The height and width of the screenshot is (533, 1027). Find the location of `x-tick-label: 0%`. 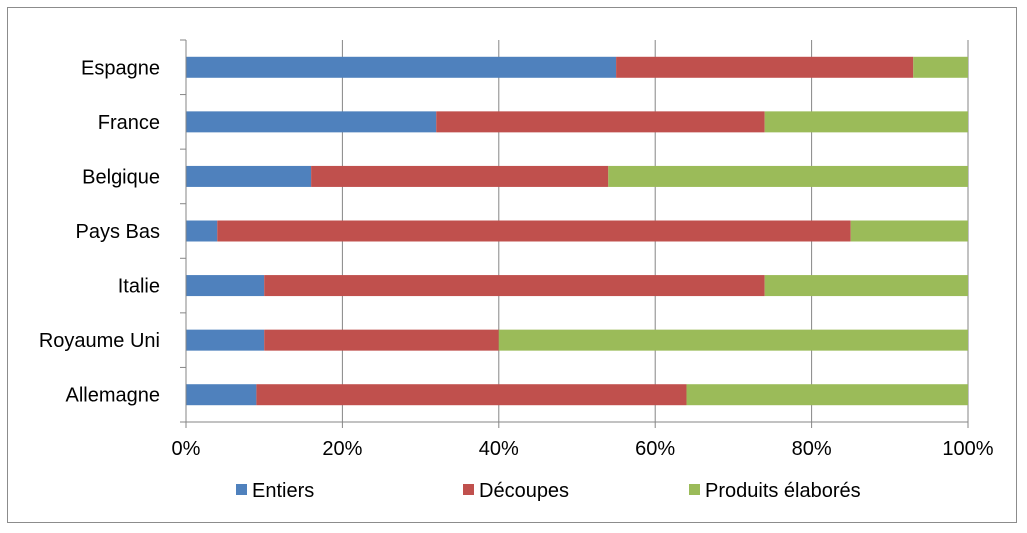

x-tick-label: 0% is located at coordinates (186, 449).